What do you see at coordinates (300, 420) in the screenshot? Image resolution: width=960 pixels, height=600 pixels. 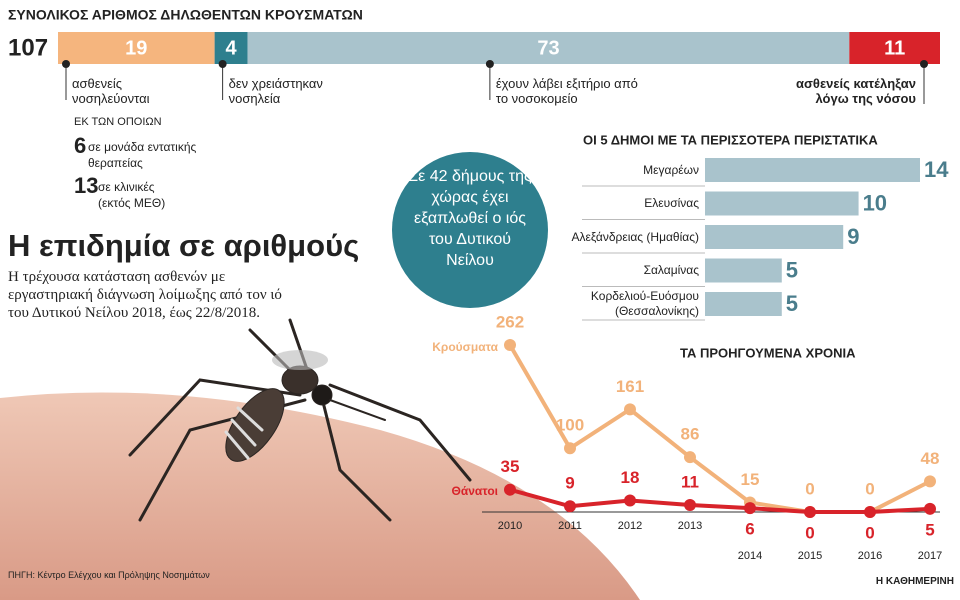 I see `mosquito` at bounding box center [300, 420].